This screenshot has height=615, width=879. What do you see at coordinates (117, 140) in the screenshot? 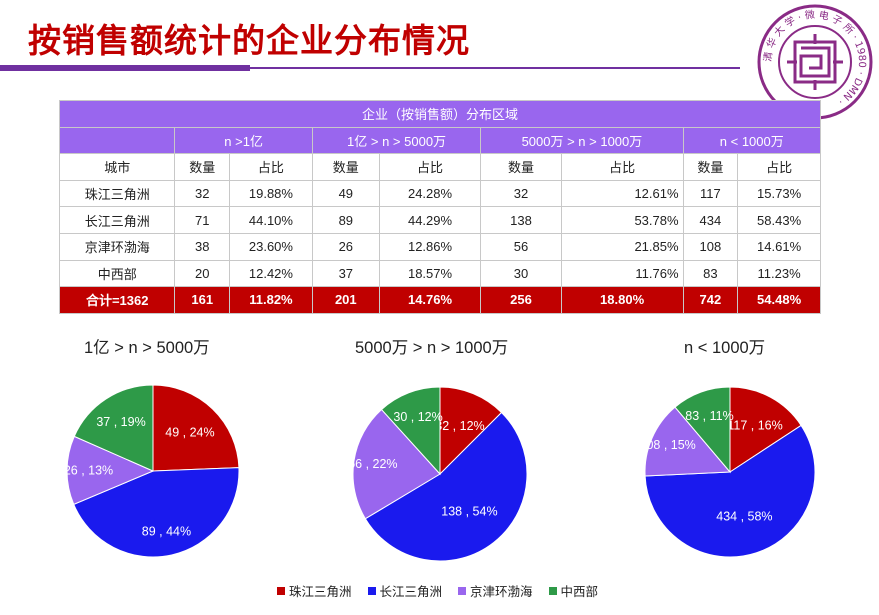
I see `header-blank-cell` at bounding box center [117, 140].